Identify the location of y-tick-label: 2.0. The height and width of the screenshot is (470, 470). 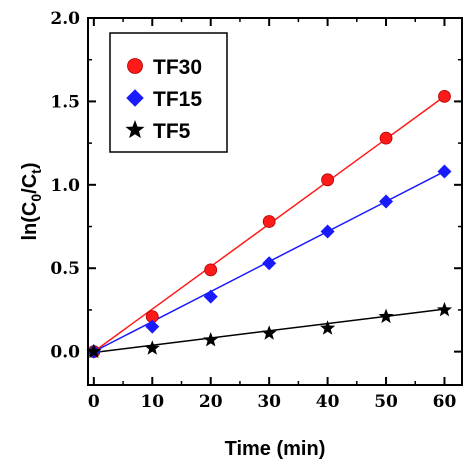
(65, 19).